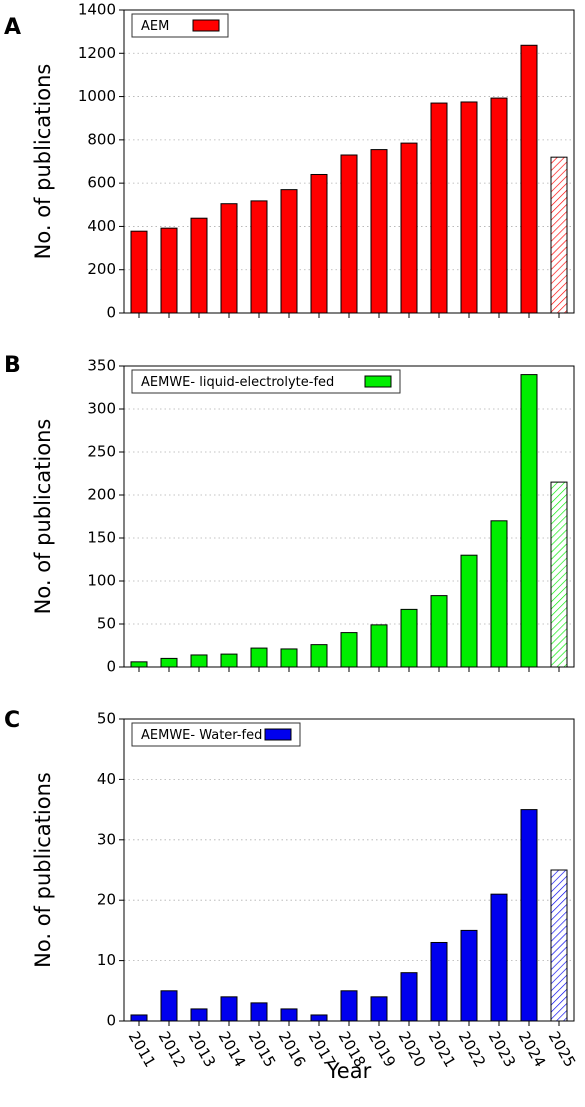 The width and height of the screenshot is (585, 1107). What do you see at coordinates (106, 779) in the screenshot?
I see `y-tick-label: 40` at bounding box center [106, 779].